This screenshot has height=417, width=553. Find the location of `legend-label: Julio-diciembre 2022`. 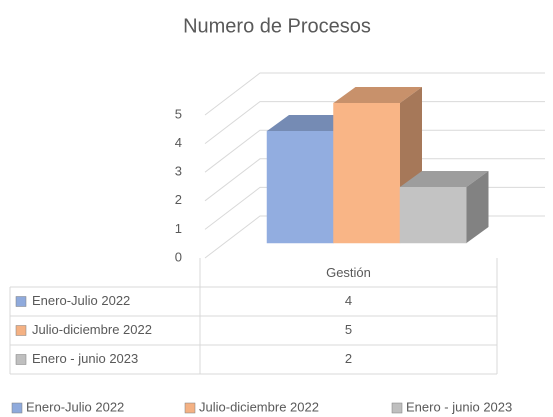

legend-label: Julio-diciembre 2022 is located at coordinates (259, 406).